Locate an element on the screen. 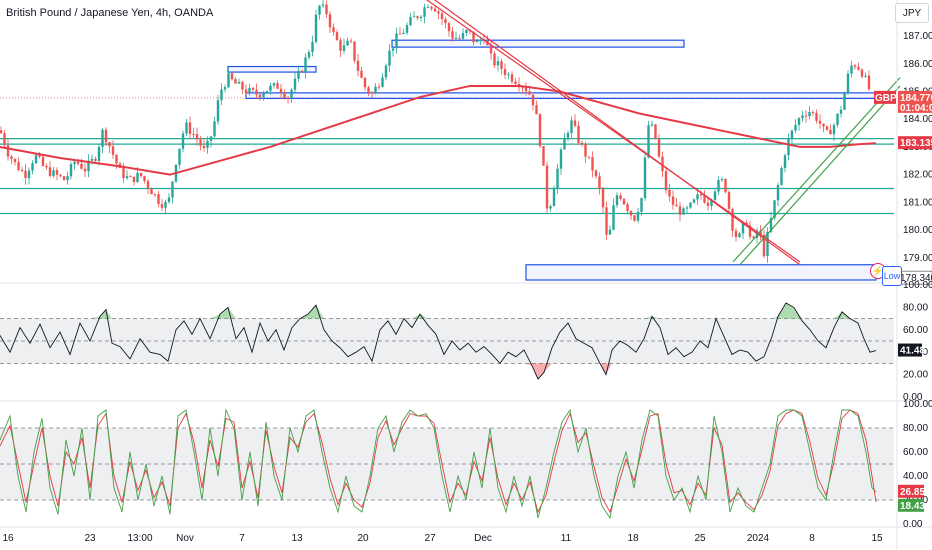  rsi-line is located at coordinates (438, 341).